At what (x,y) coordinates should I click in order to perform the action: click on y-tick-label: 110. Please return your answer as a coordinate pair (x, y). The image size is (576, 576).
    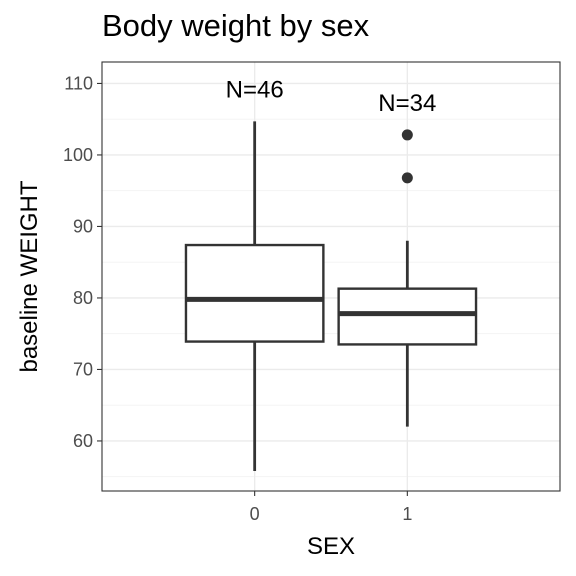
    Looking at the image, I should click on (78, 83).